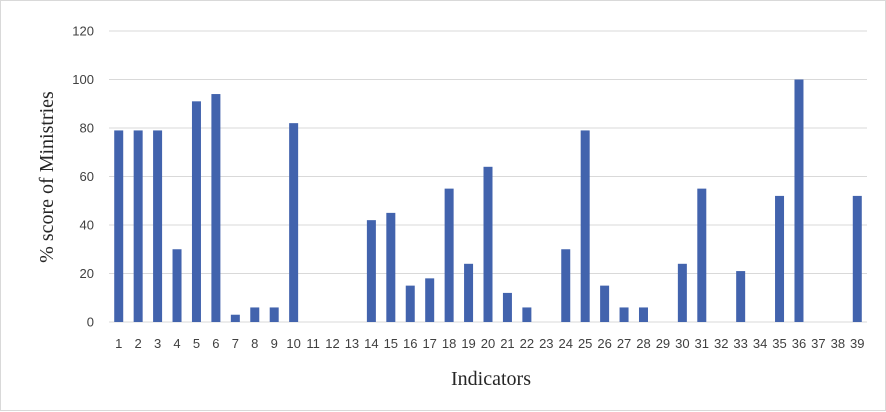 This screenshot has height=412, width=886. What do you see at coordinates (682, 343) in the screenshot?
I see `x-tick-label: 30` at bounding box center [682, 343].